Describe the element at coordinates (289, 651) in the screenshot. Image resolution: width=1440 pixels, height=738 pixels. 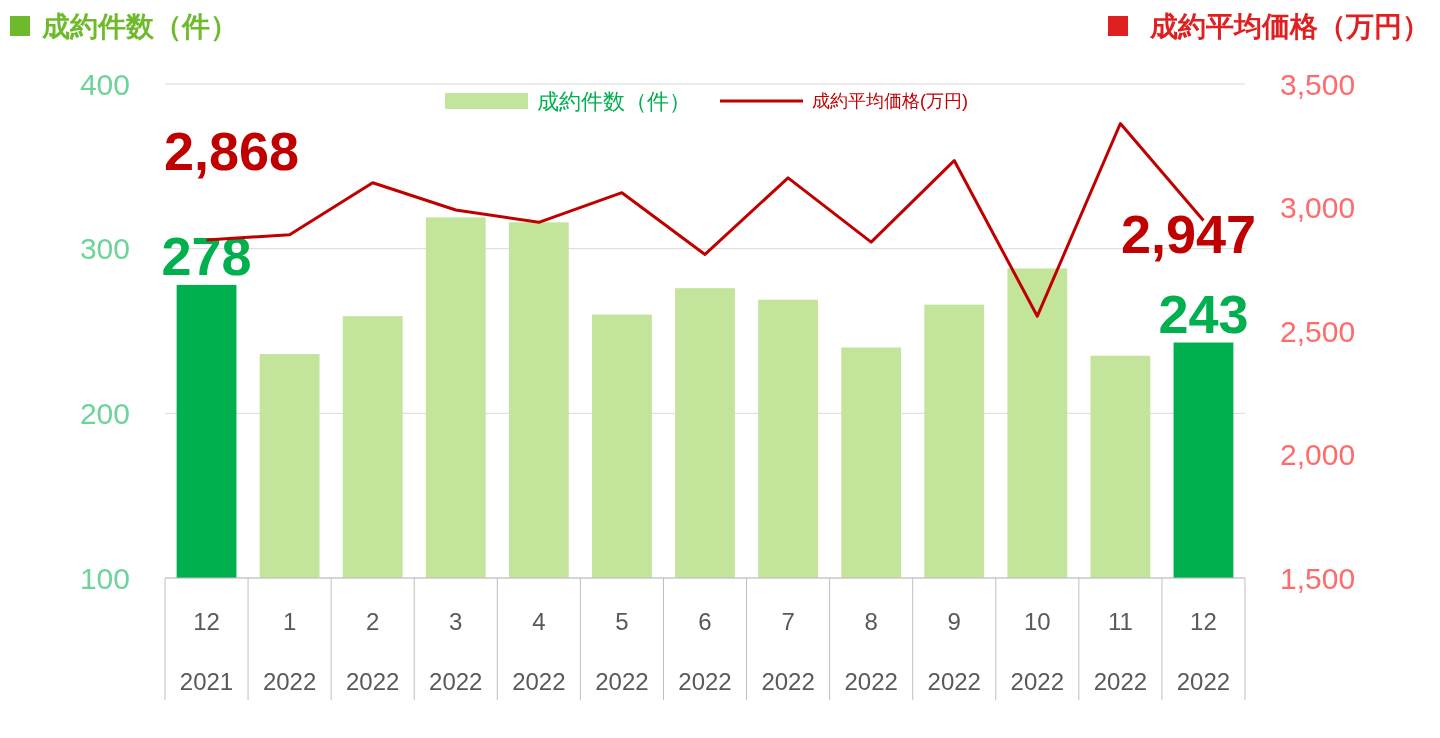
I see `category-label: 1 2022` at that location.